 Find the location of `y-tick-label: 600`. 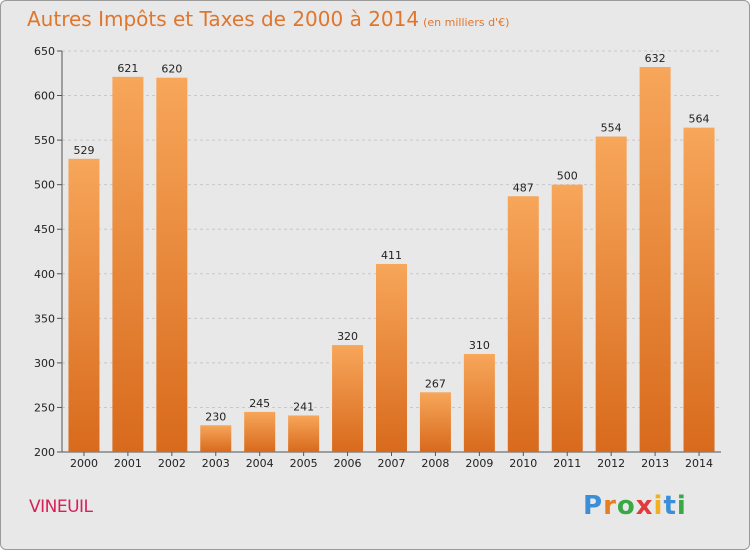

y-tick-label: 600 is located at coordinates (44, 96).